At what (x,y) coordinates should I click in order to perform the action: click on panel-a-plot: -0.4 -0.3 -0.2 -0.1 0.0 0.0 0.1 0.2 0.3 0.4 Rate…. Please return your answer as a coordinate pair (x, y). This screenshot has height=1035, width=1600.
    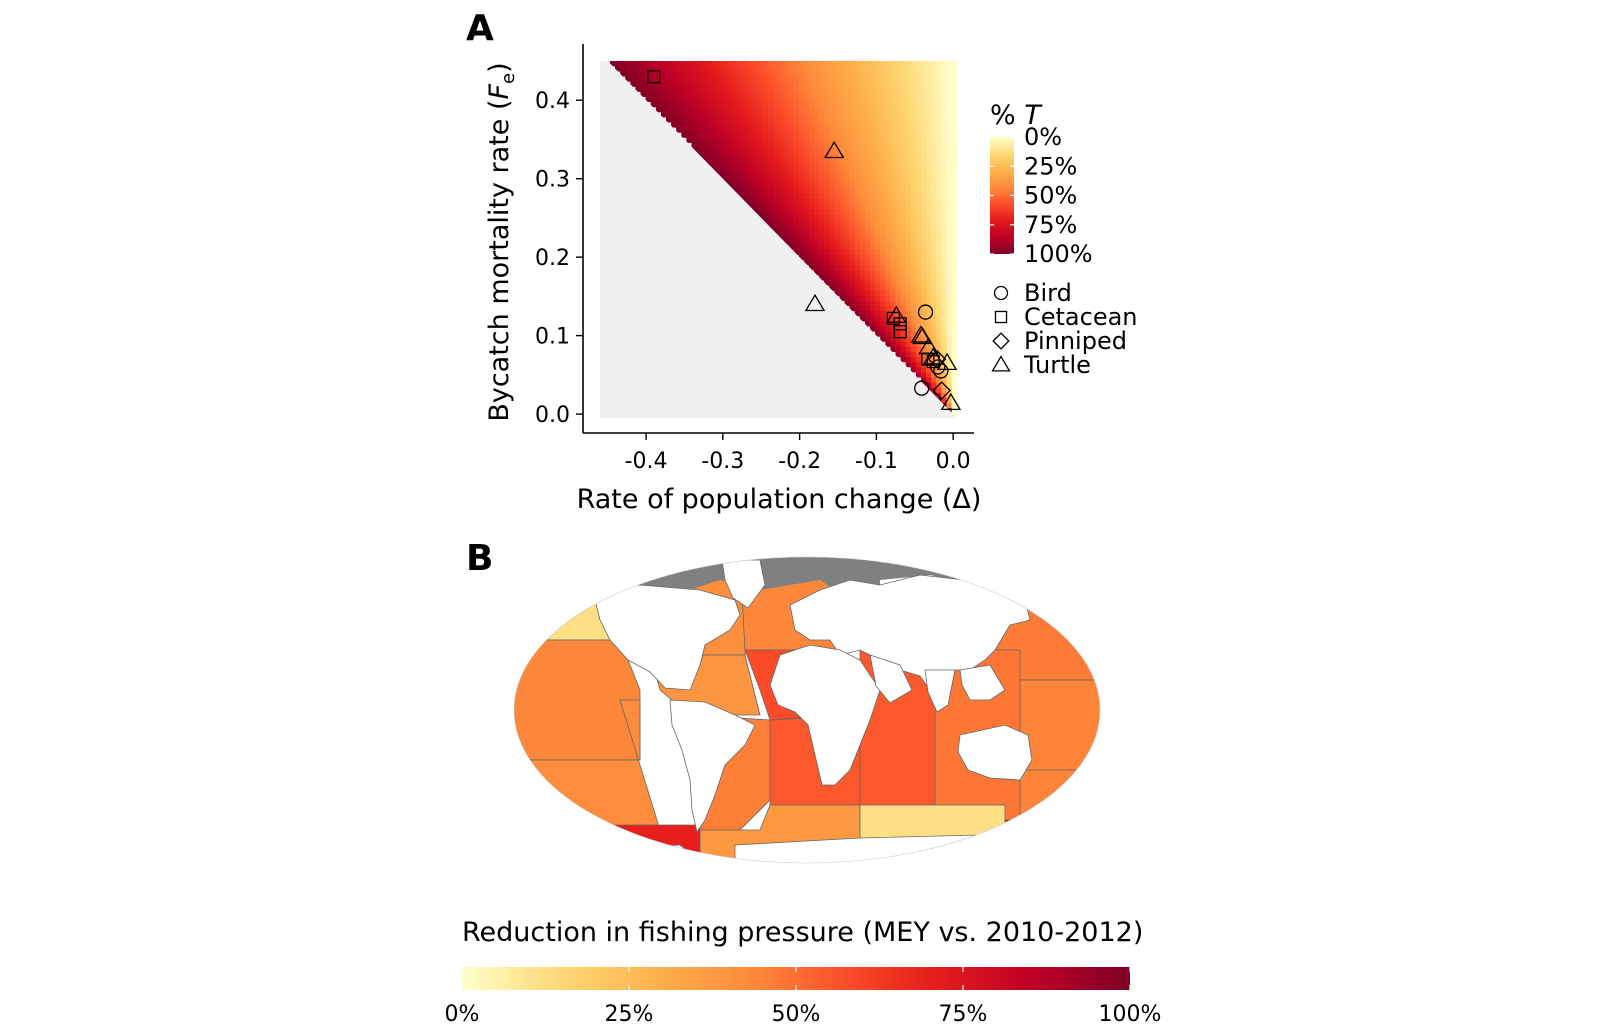
    Looking at the image, I should click on (732, 279).